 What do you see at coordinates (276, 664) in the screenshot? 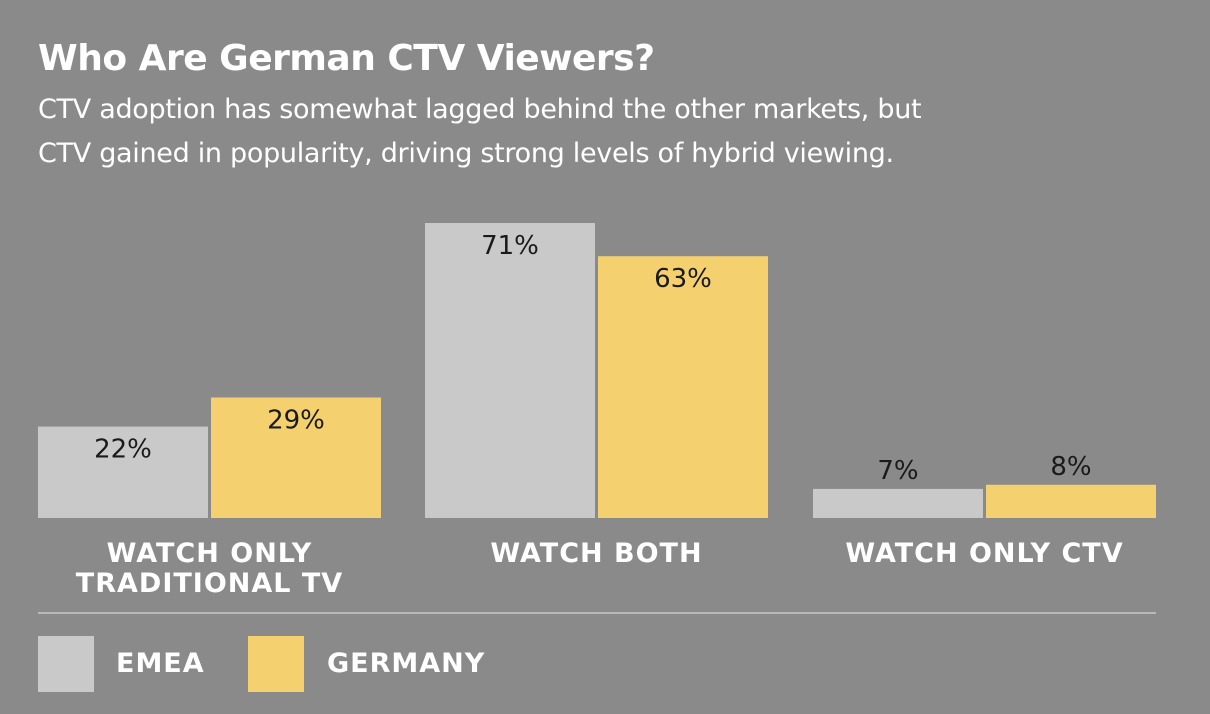
I see `legend-swatch-germany` at bounding box center [276, 664].